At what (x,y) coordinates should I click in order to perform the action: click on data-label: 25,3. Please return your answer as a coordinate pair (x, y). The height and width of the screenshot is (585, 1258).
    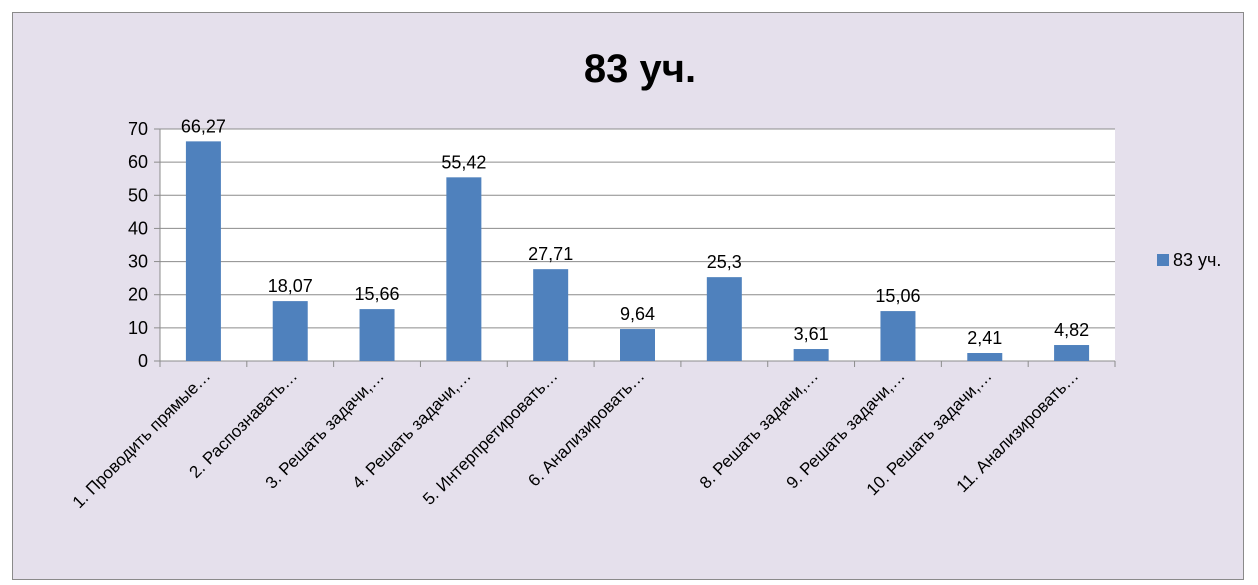
    Looking at the image, I should click on (724, 262).